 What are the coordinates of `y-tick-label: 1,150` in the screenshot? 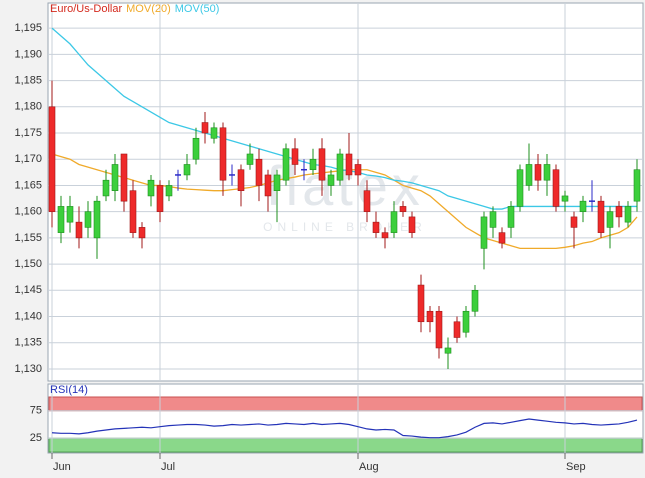 It's located at (28, 264).